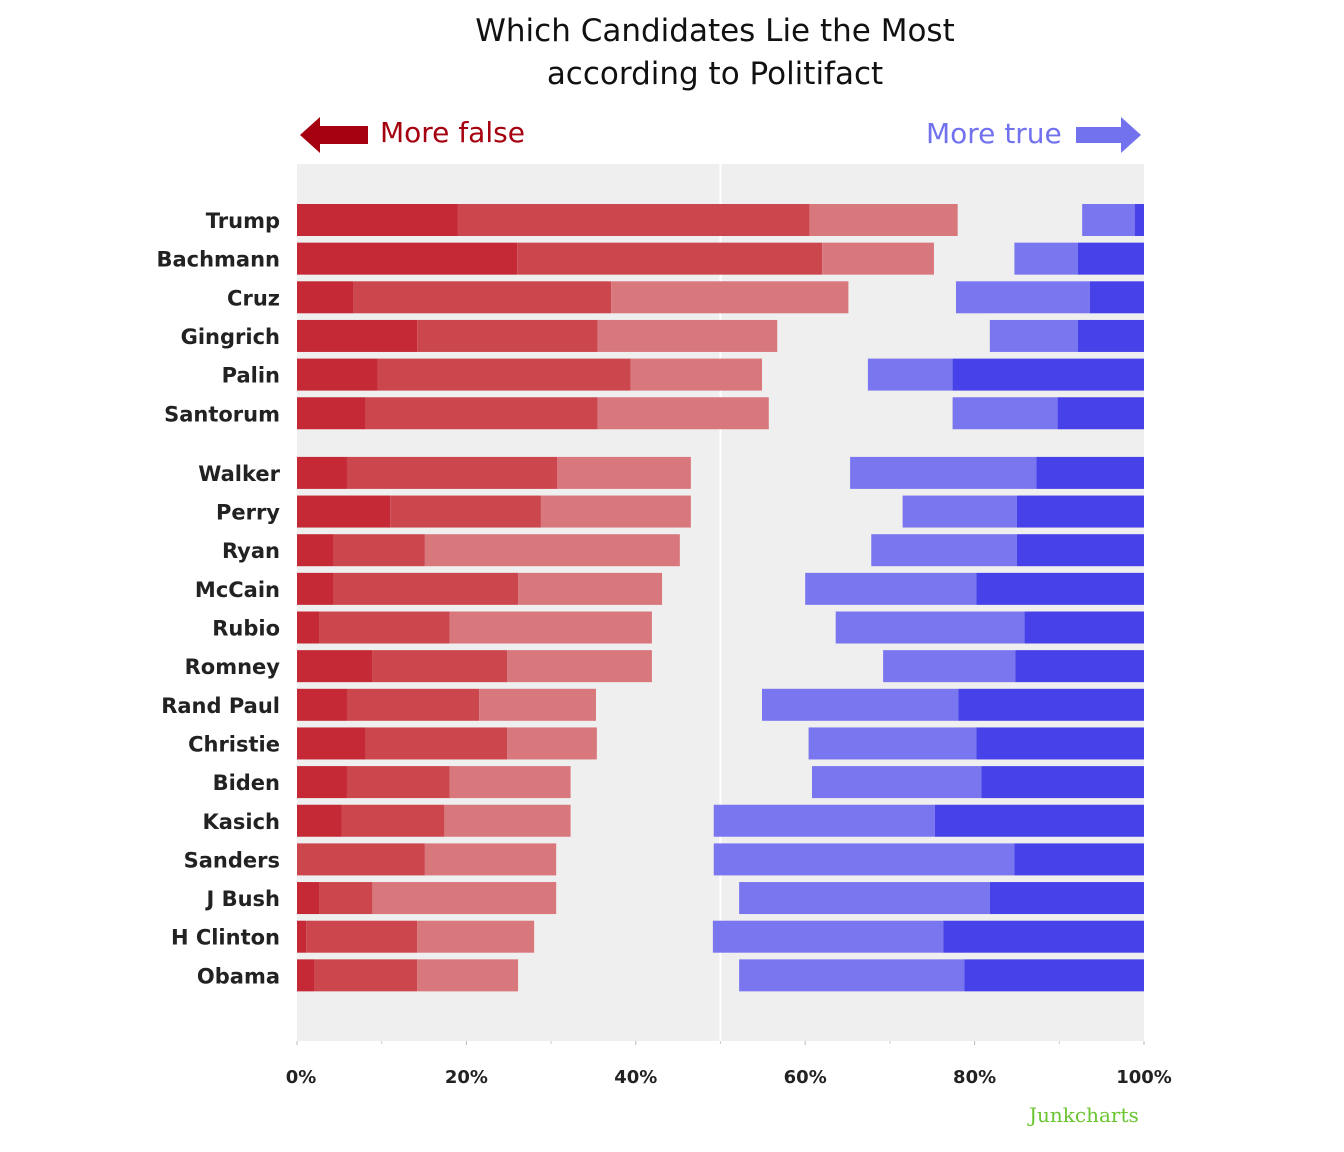  Describe the element at coordinates (994, 133) in the screenshot. I see `legend-more-true: More true` at that location.